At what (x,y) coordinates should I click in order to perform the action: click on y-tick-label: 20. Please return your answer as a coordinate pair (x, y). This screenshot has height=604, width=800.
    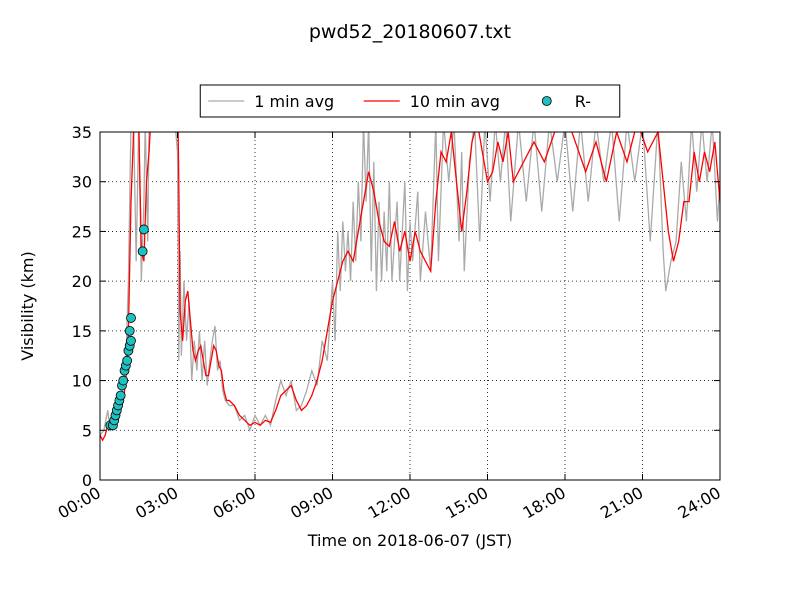
    Looking at the image, I should click on (82, 281).